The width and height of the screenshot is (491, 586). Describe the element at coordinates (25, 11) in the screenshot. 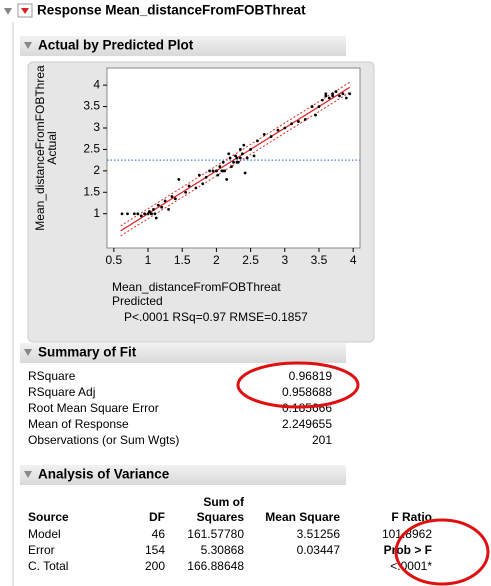

I see `menu-icon` at that location.